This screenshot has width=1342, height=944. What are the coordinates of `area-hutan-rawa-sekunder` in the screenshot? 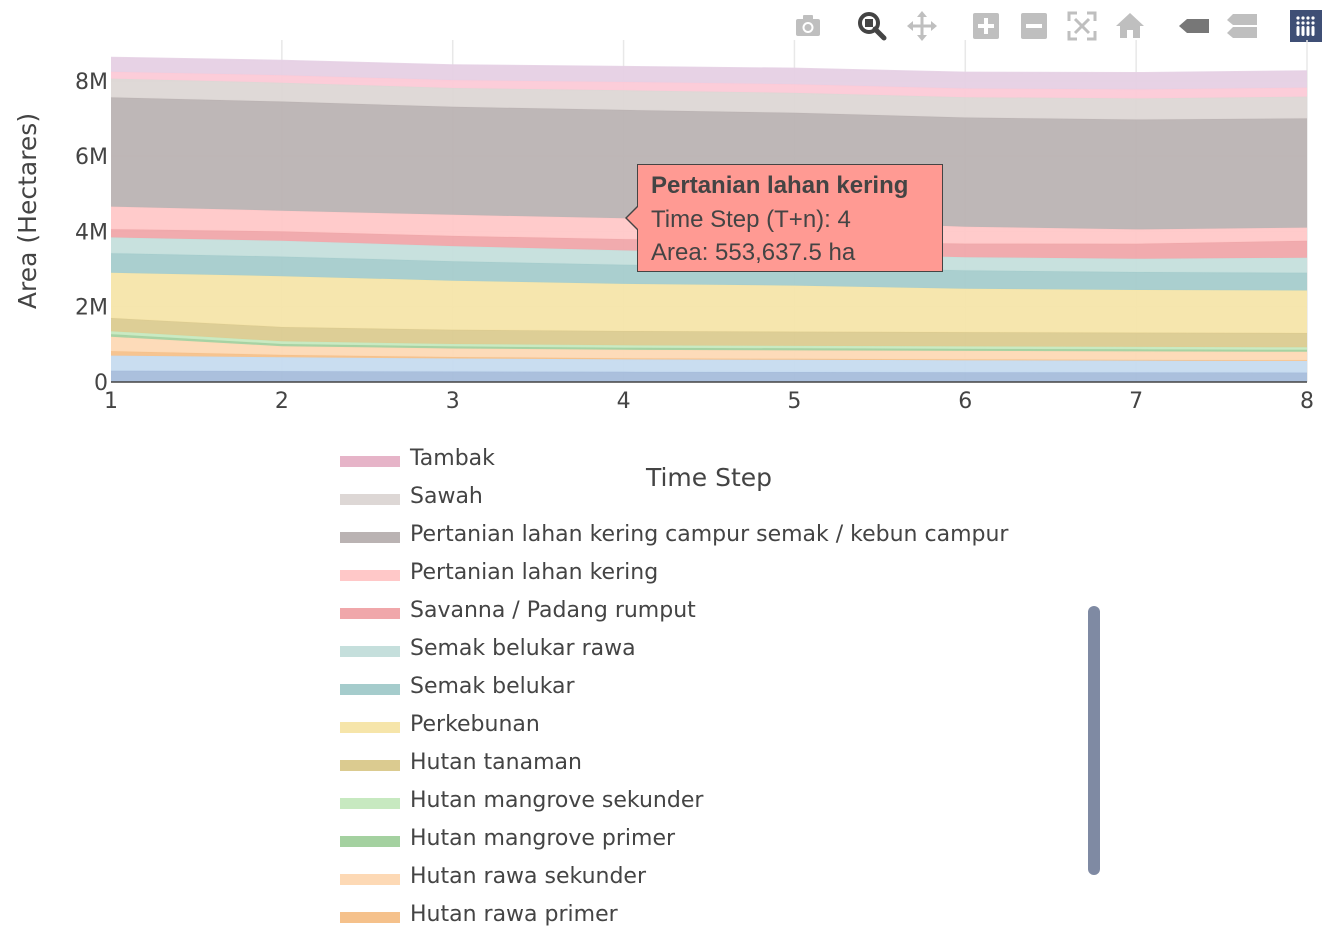 It's located at (709, 348).